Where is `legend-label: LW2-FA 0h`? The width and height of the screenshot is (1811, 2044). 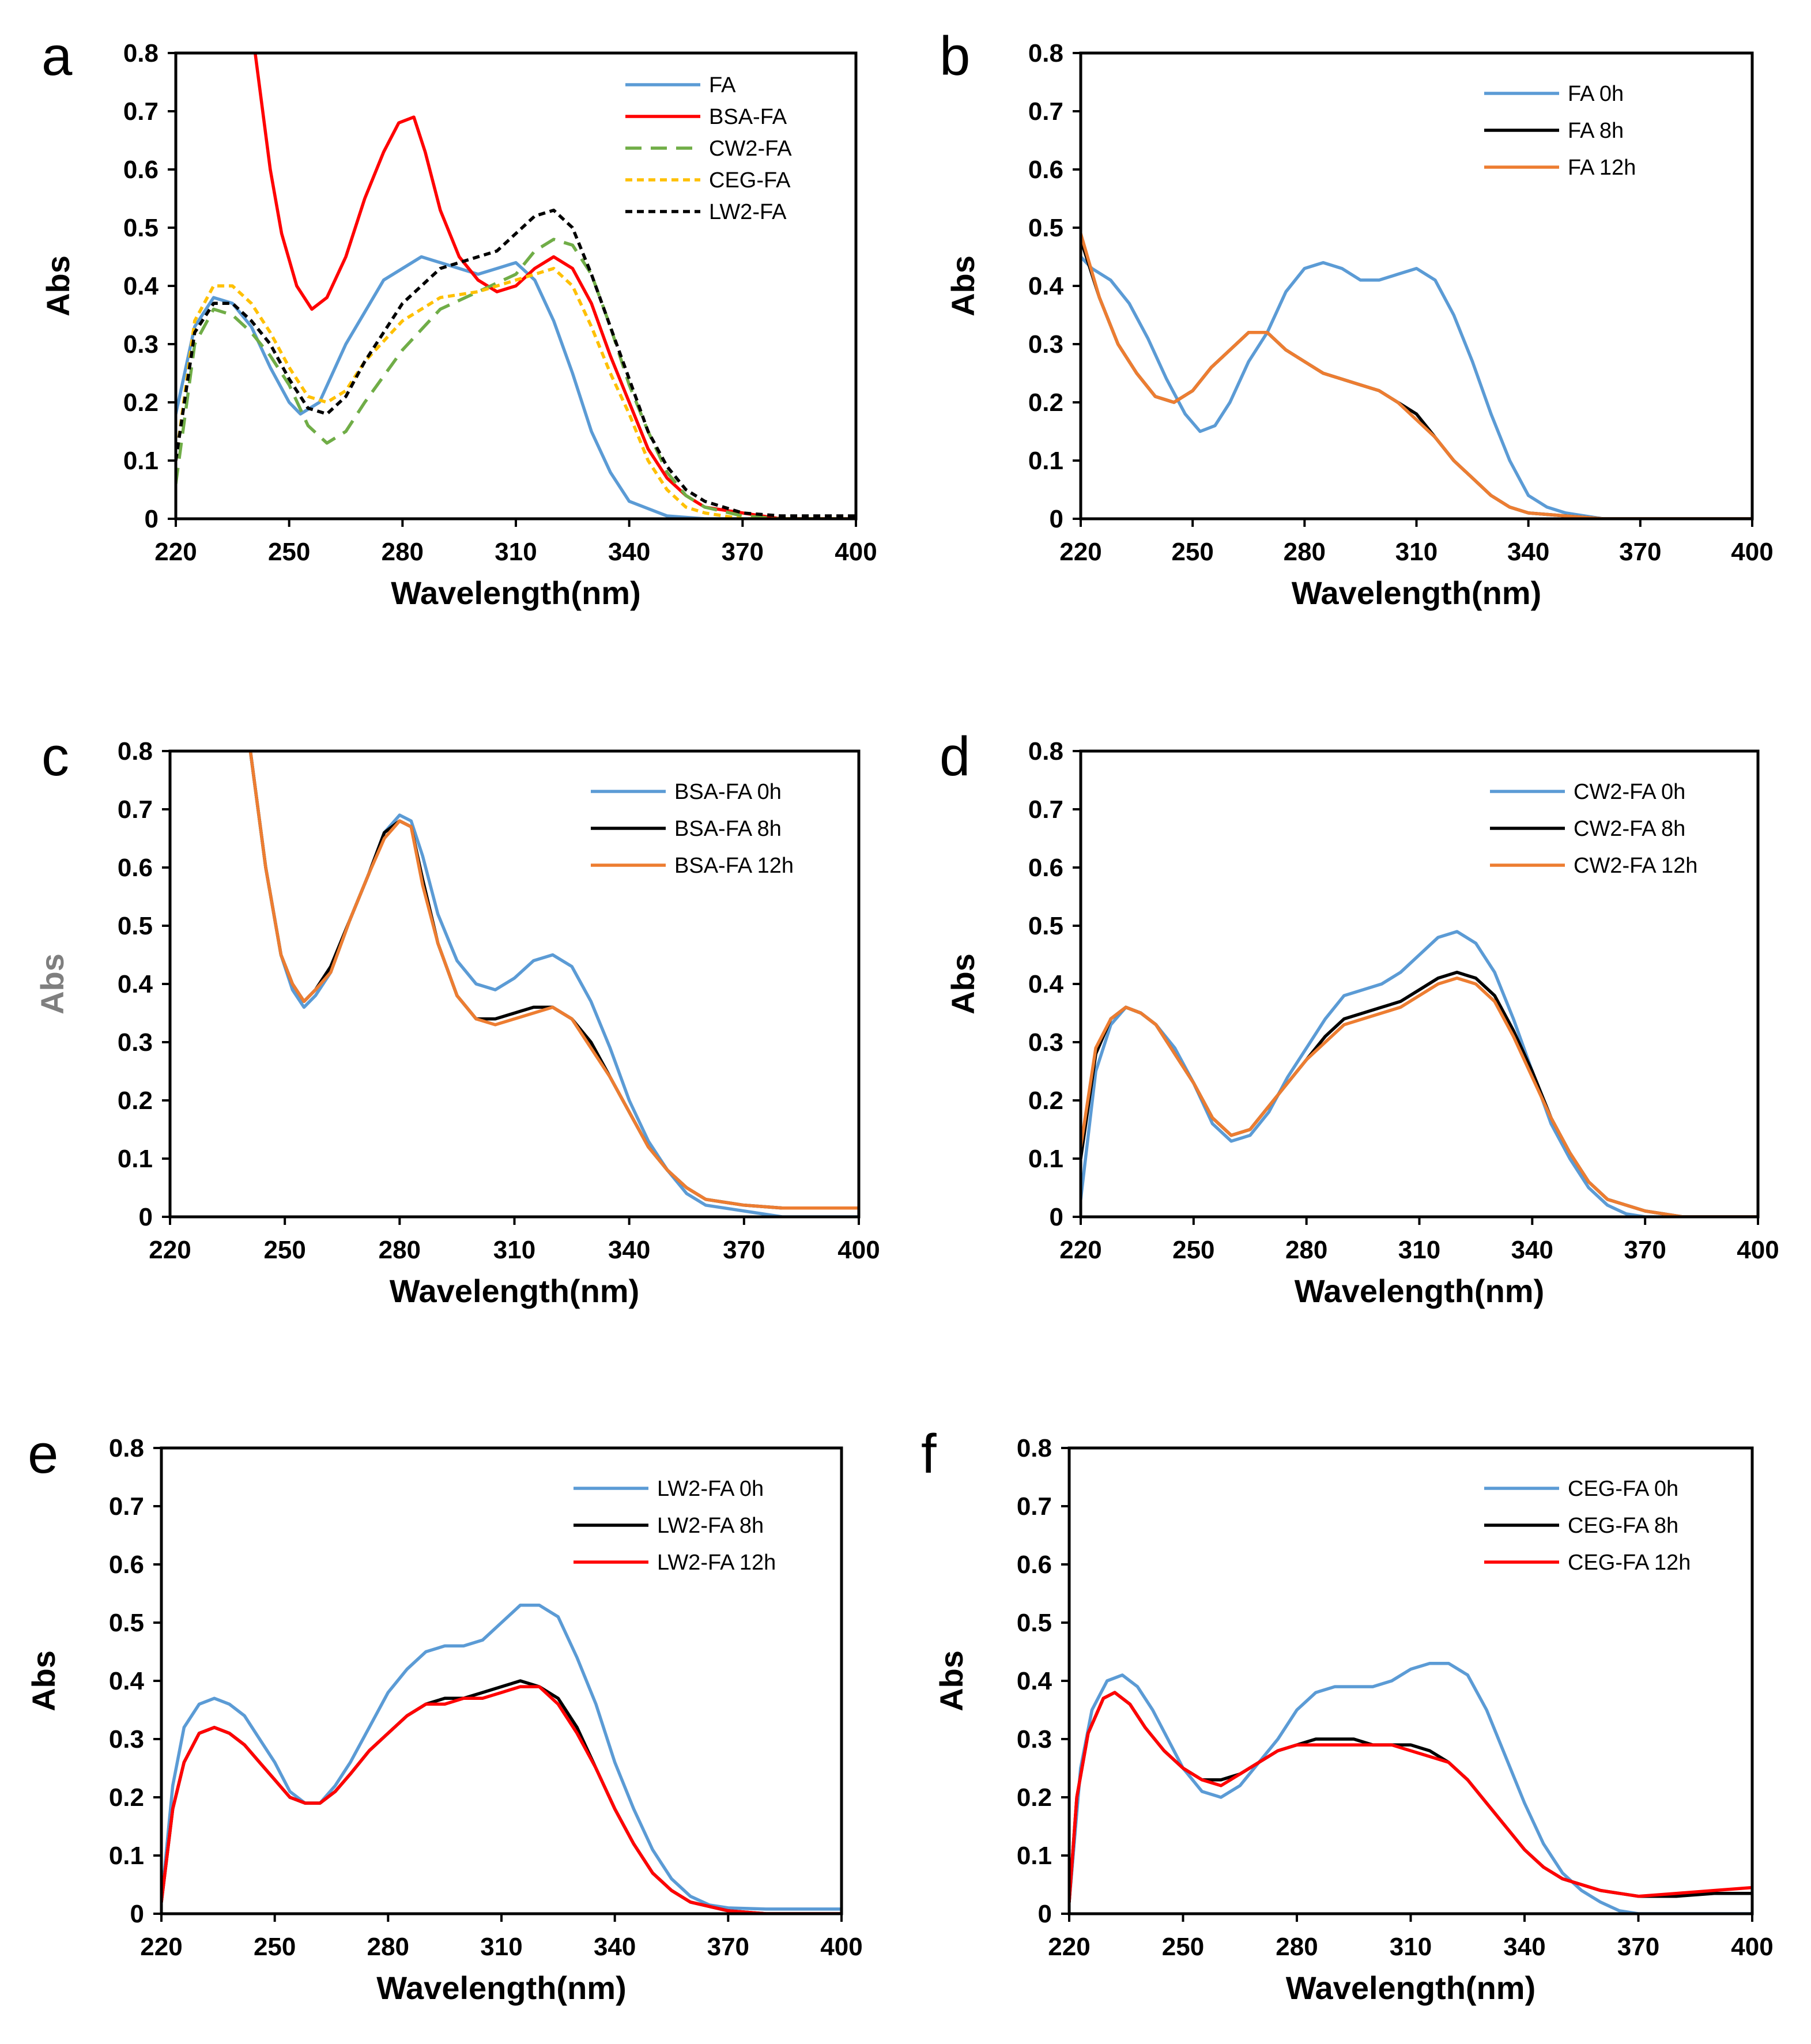 legend-label: LW2-FA 0h is located at coordinates (710, 1489).